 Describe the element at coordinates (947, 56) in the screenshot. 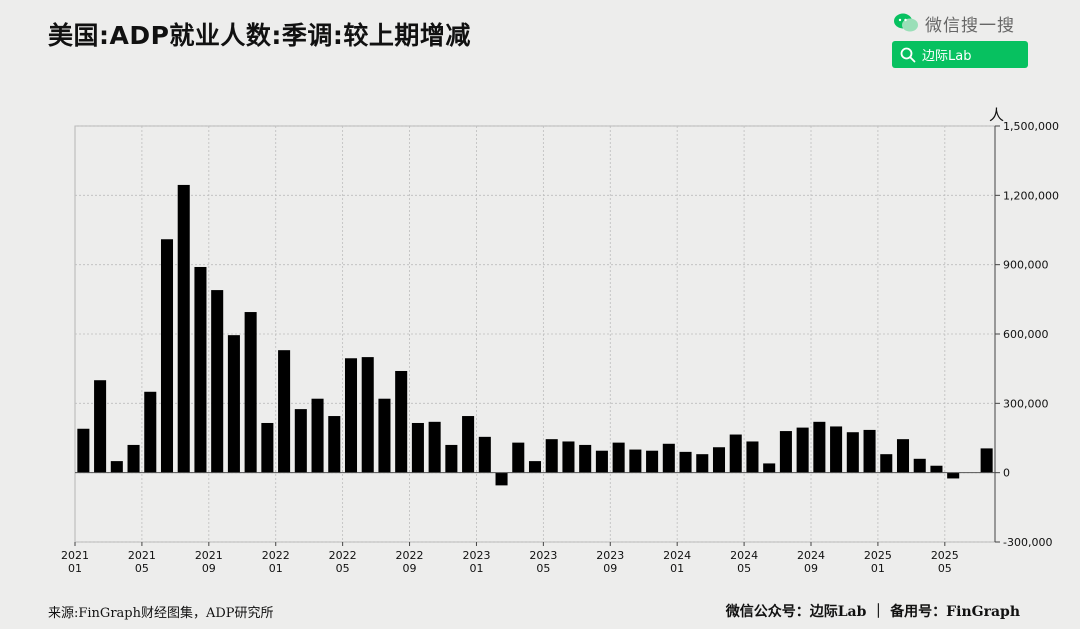

I see `search-text: 边际Lab` at that location.